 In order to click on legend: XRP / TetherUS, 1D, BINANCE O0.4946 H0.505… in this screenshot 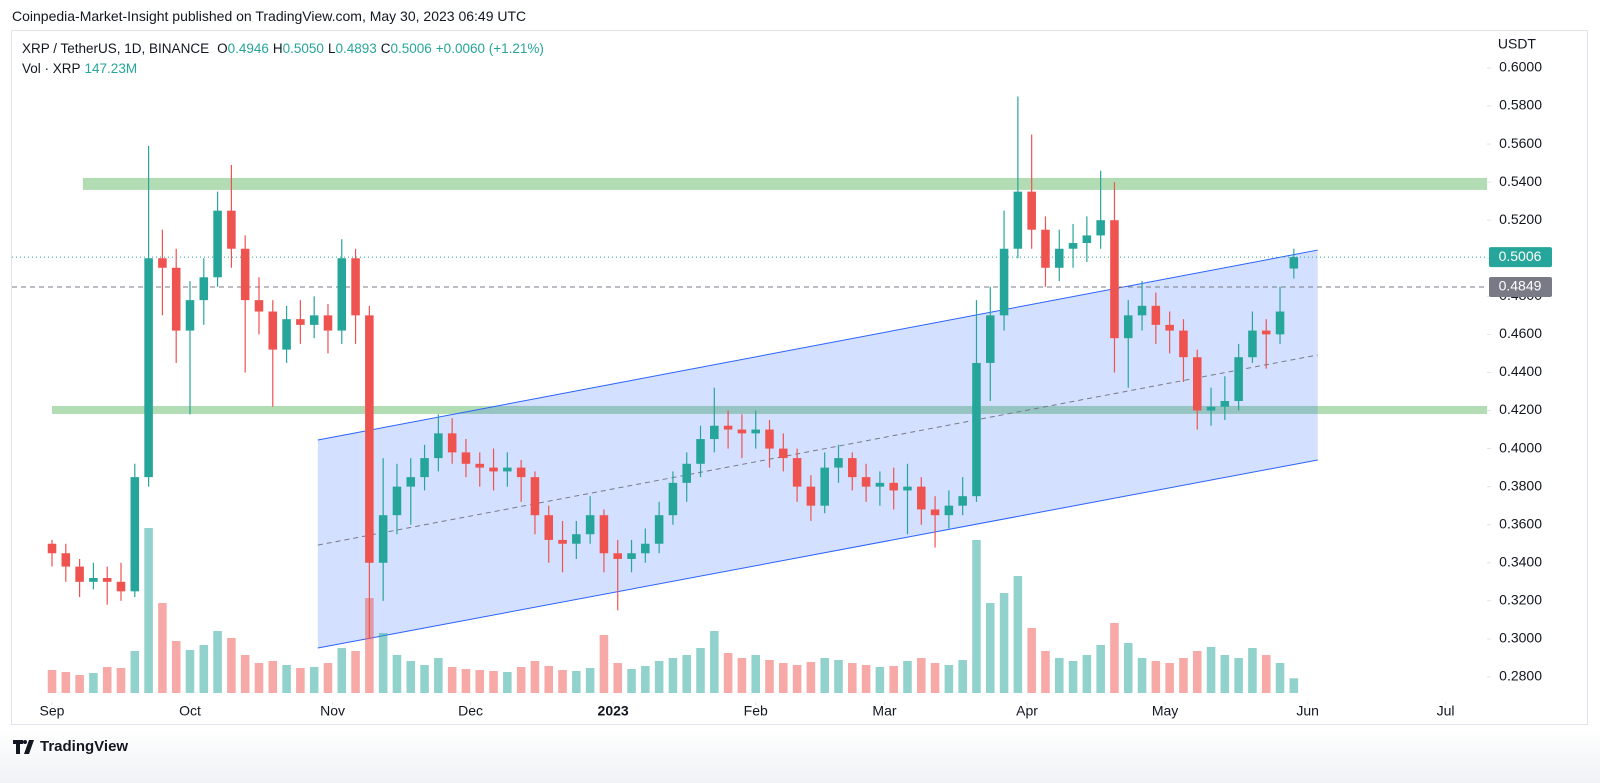, I will do `click(285, 59)`.